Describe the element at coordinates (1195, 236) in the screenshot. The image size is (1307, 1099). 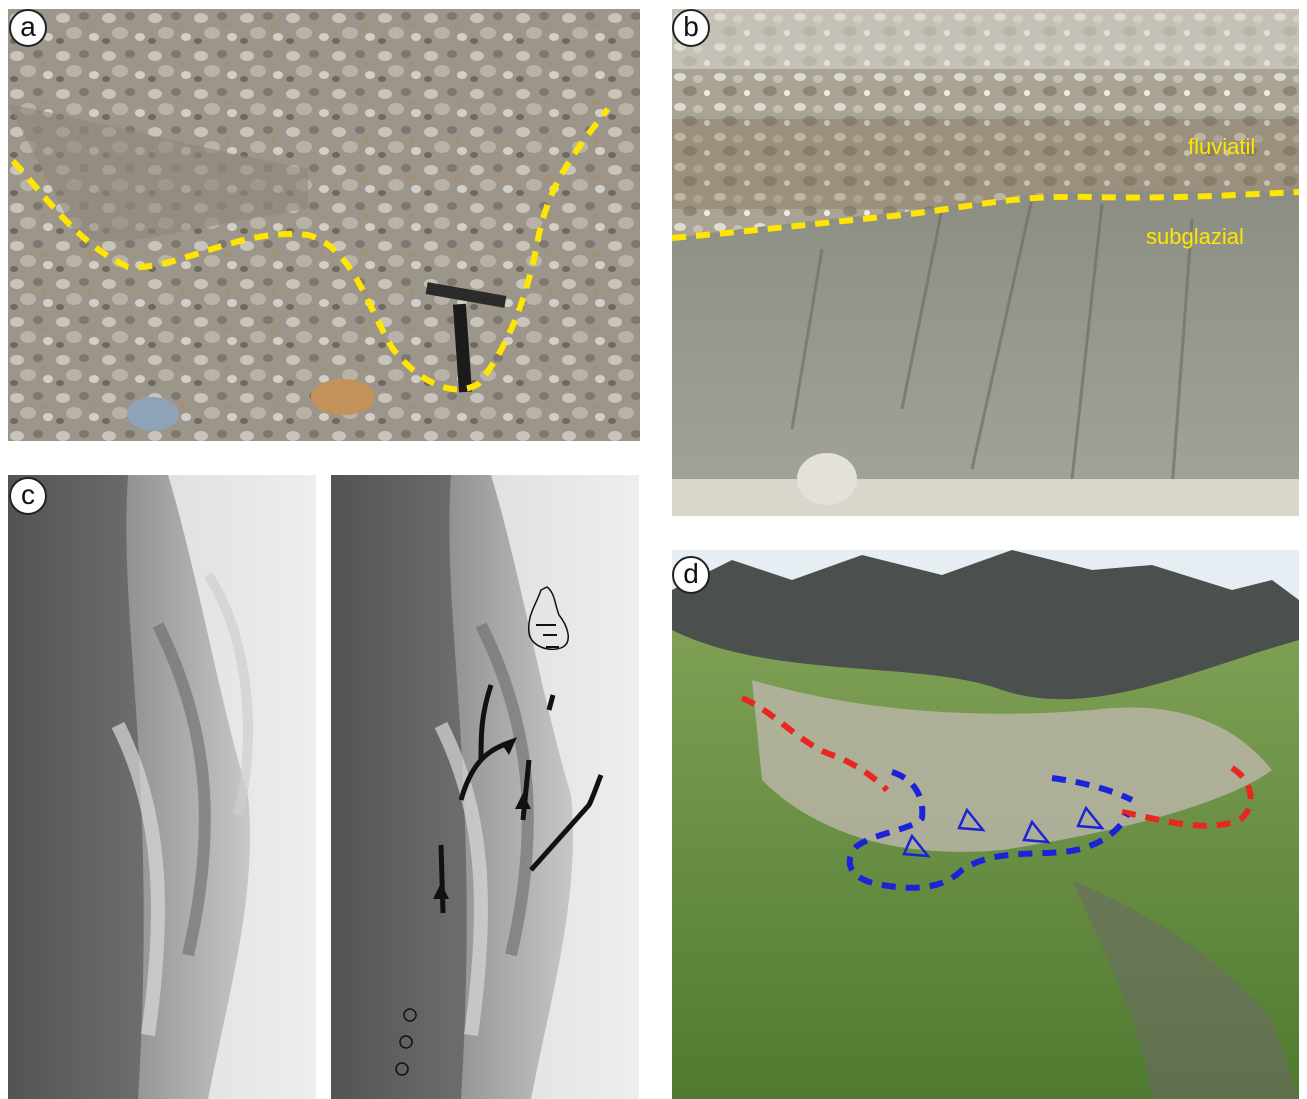
I see `label-subglazial: subglazial` at that location.